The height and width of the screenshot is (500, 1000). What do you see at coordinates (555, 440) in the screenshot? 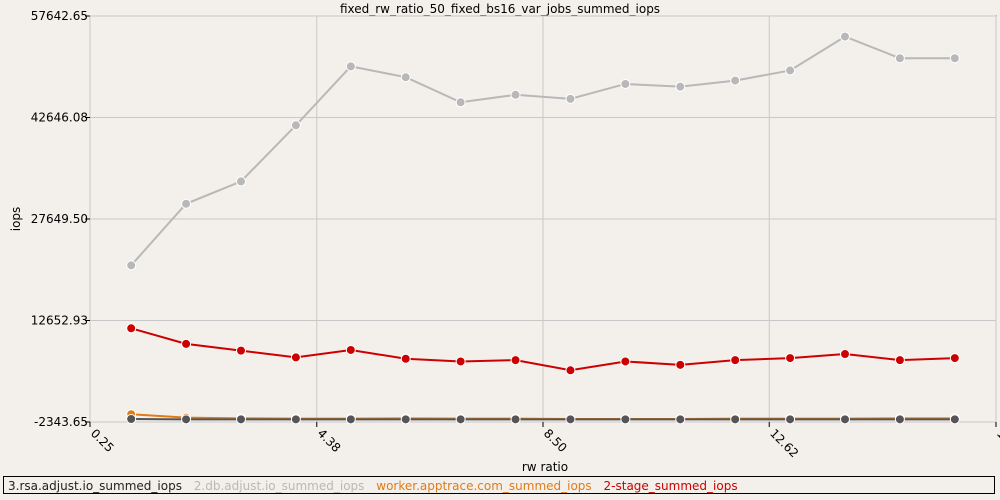
I see `x-tick-label: 8.50` at bounding box center [555, 440].